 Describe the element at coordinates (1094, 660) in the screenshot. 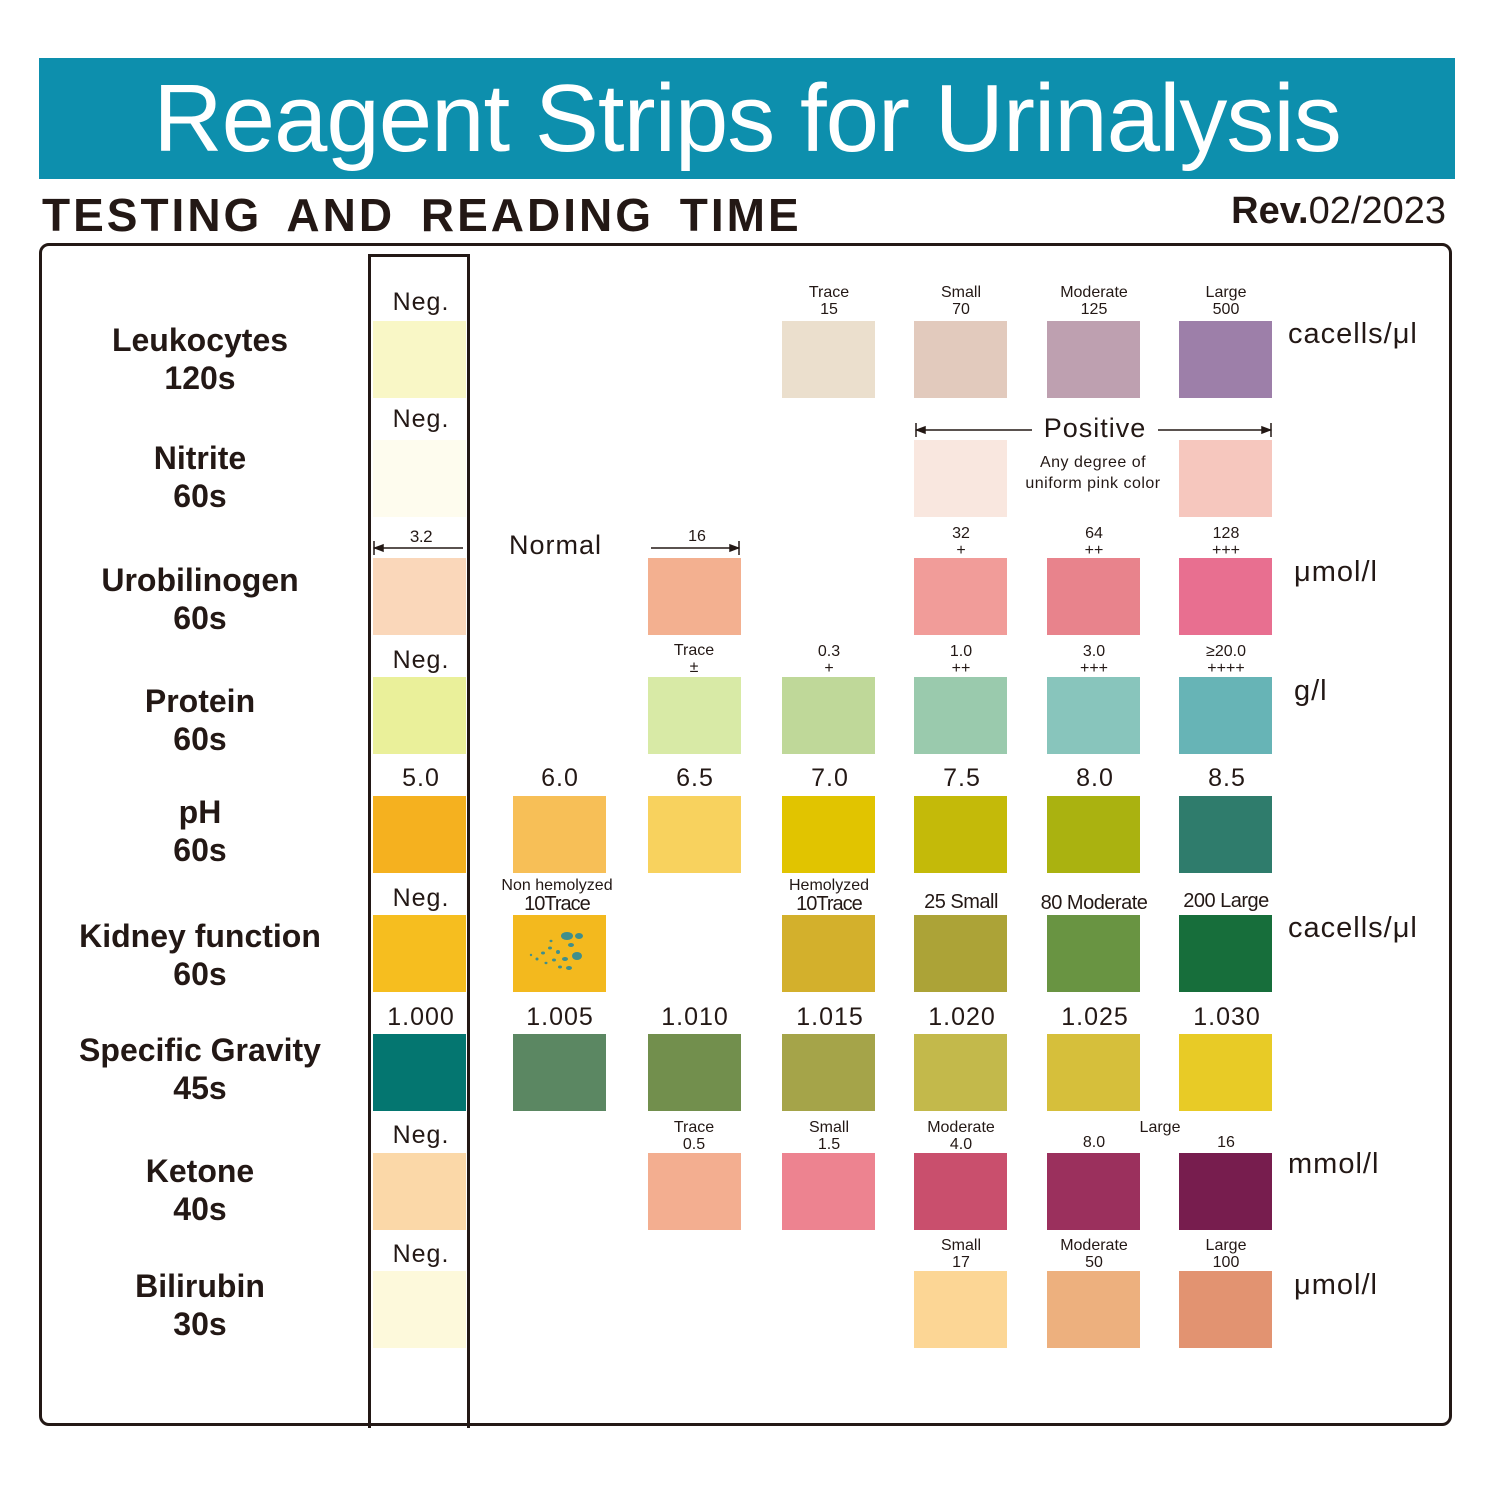

I see `protein-label-3.0: 3.0 +++` at that location.